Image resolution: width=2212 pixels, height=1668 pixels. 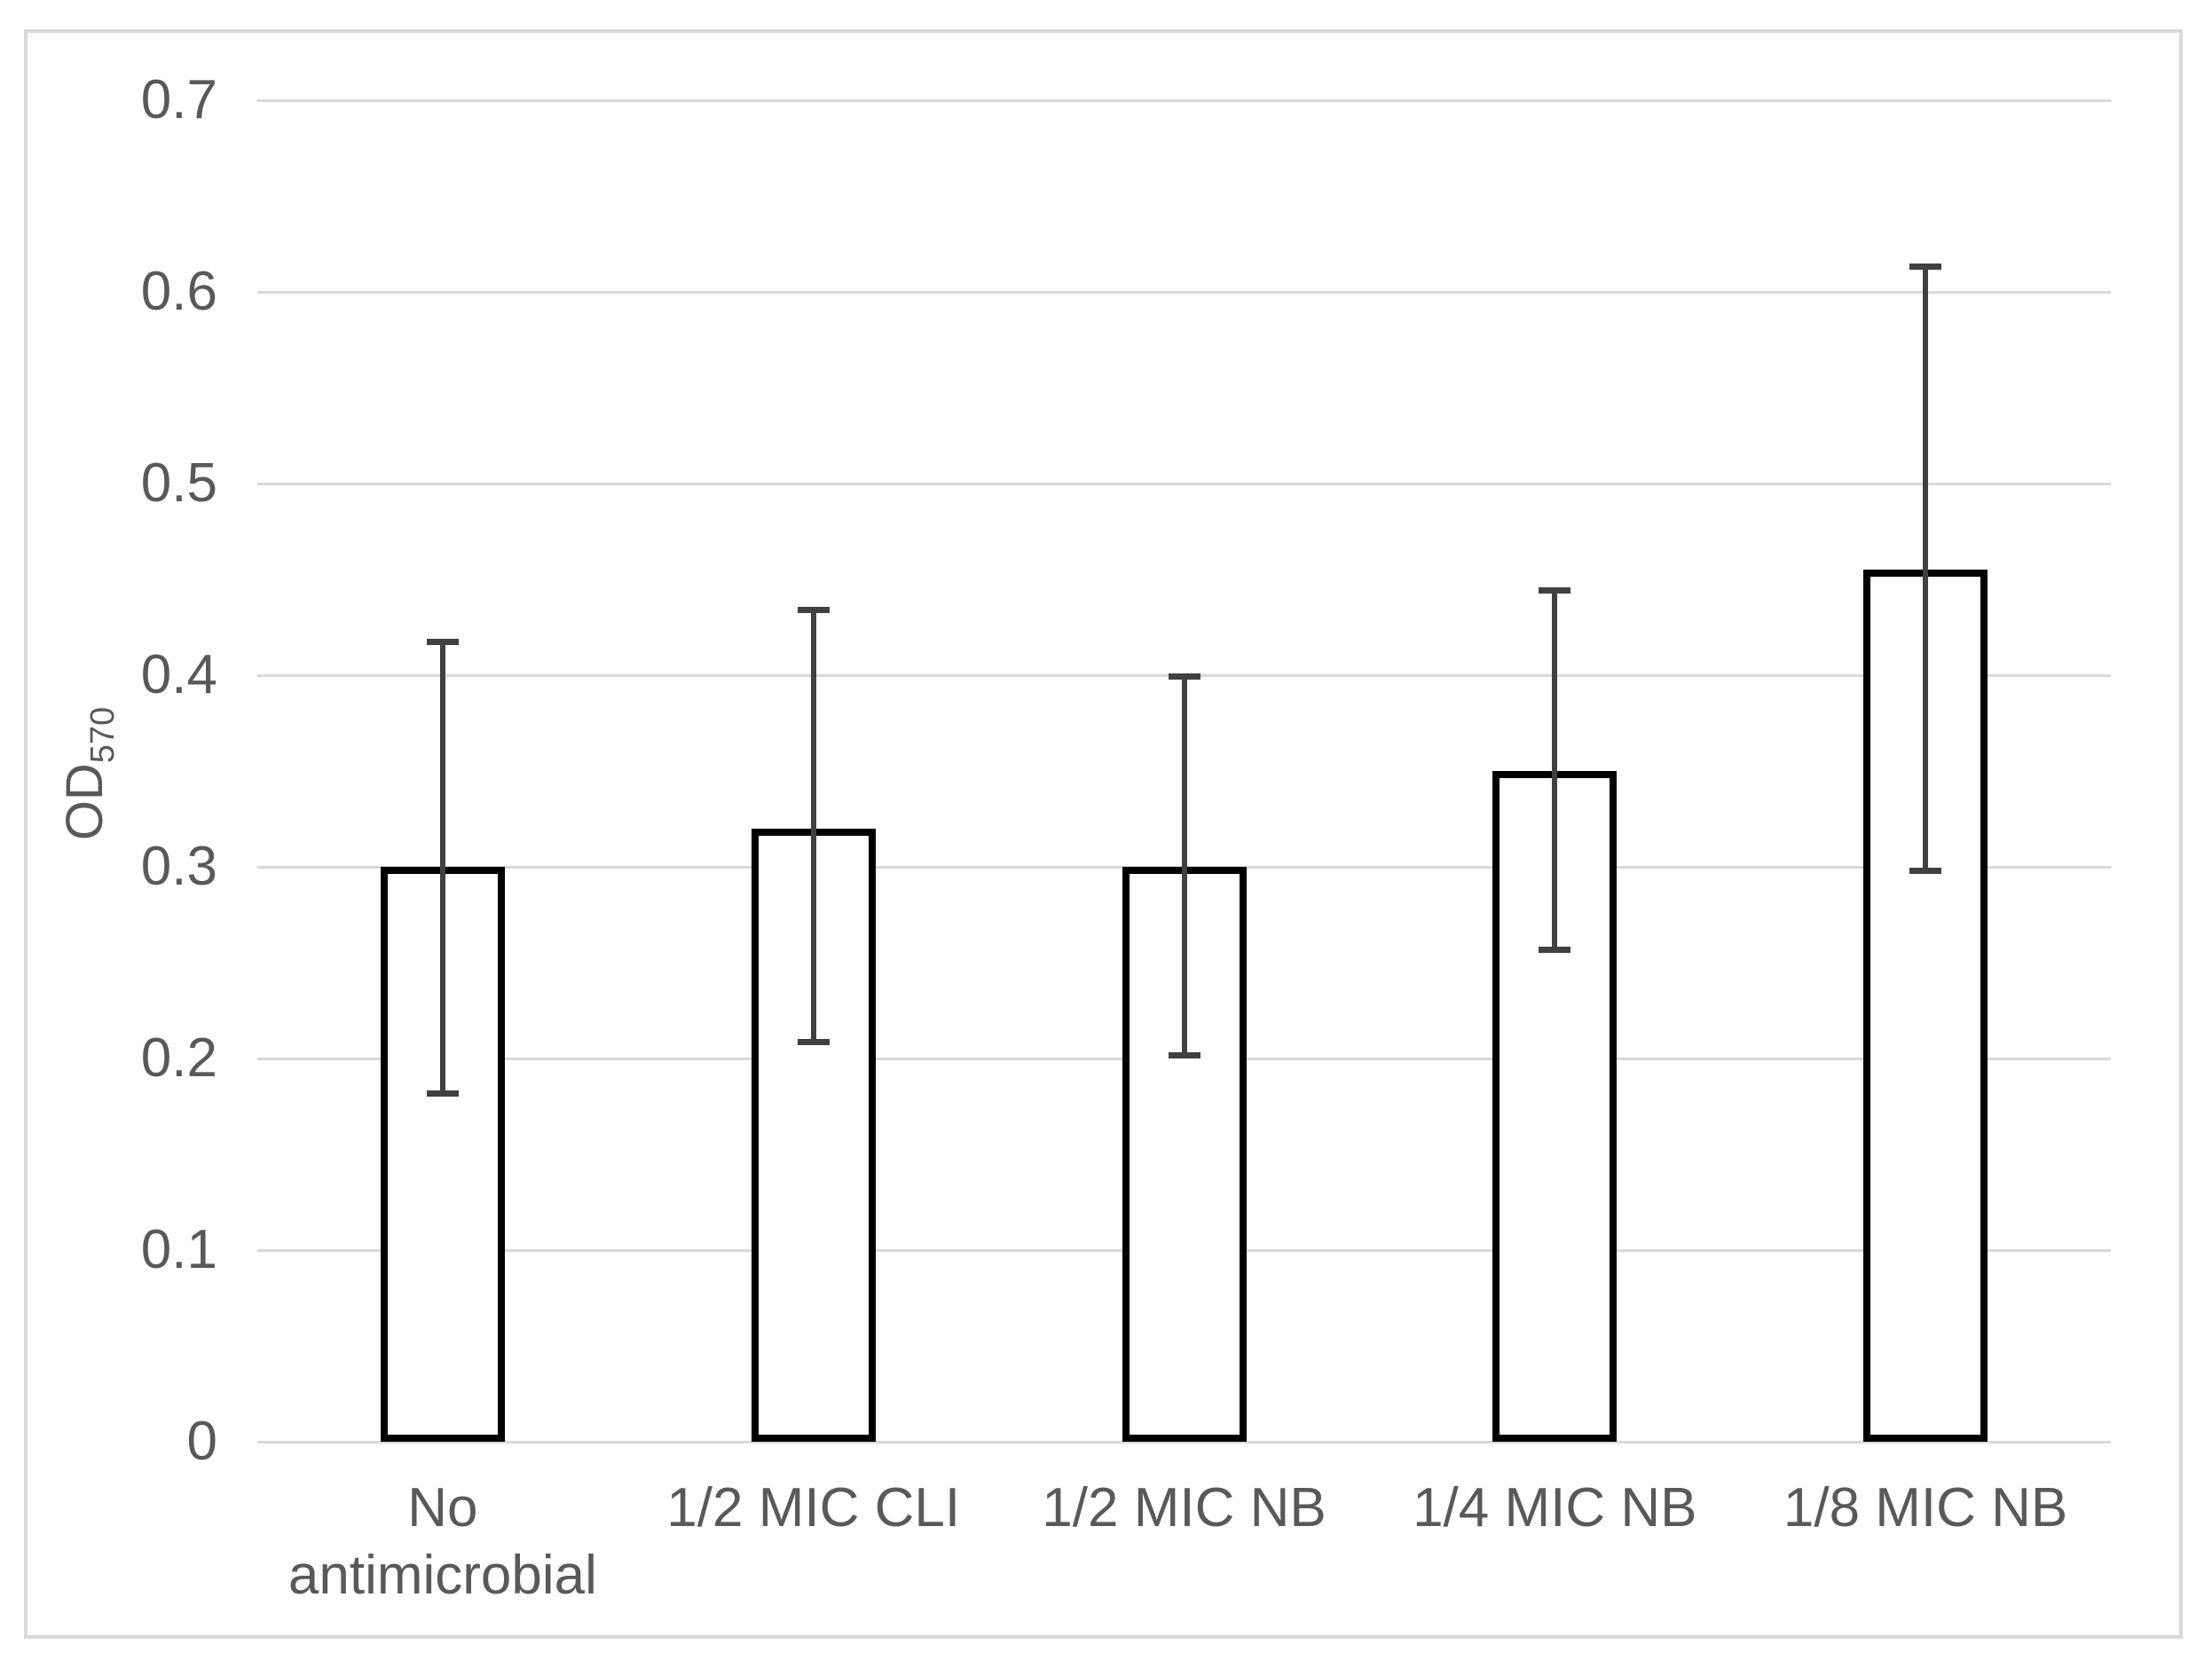 I want to click on y-tick-label: 0.3, so click(x=179, y=867).